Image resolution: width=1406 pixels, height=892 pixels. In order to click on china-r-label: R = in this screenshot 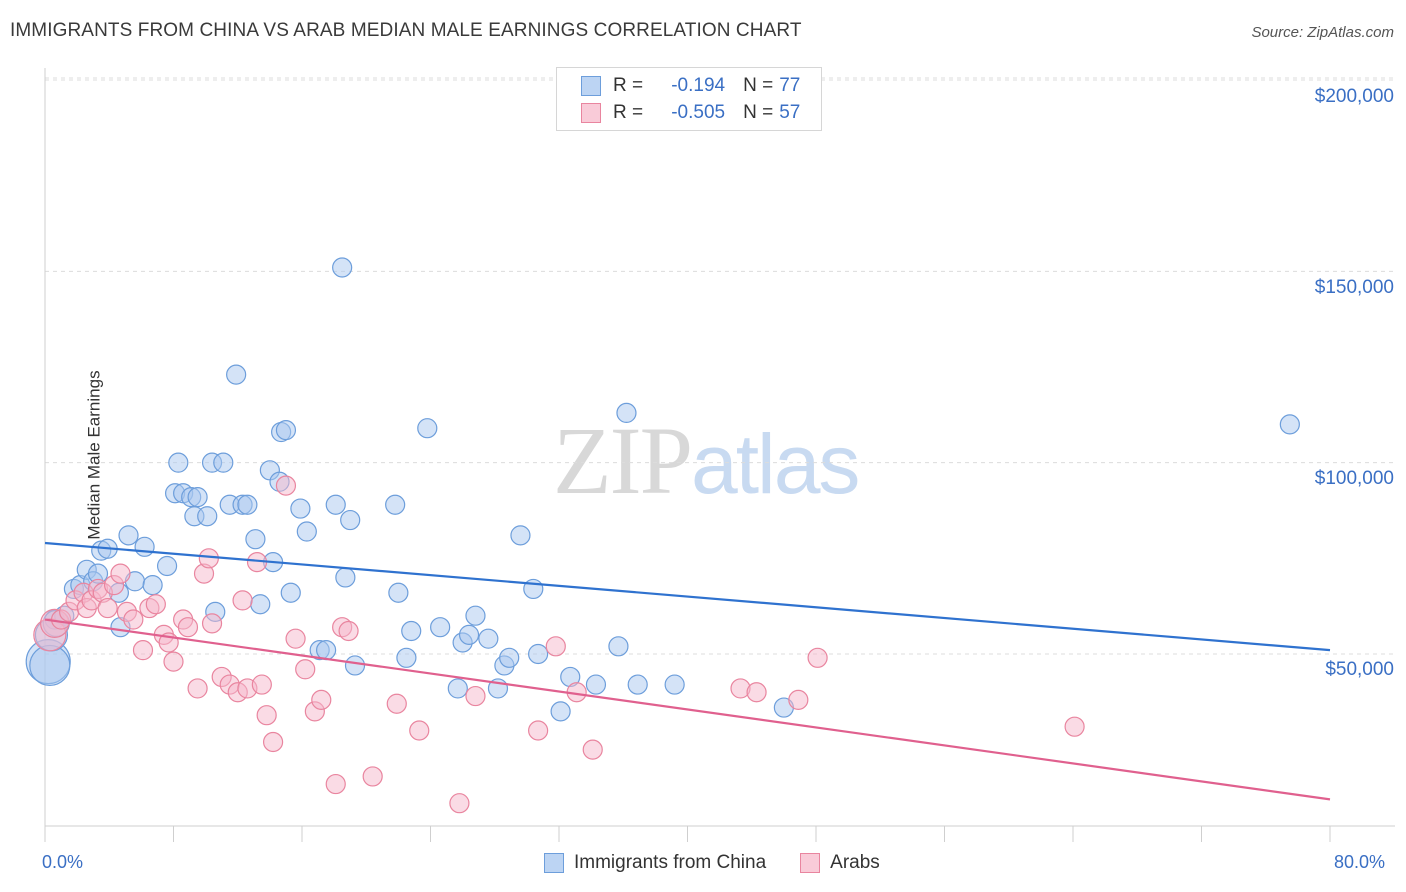, I will do `click(628, 85)`.